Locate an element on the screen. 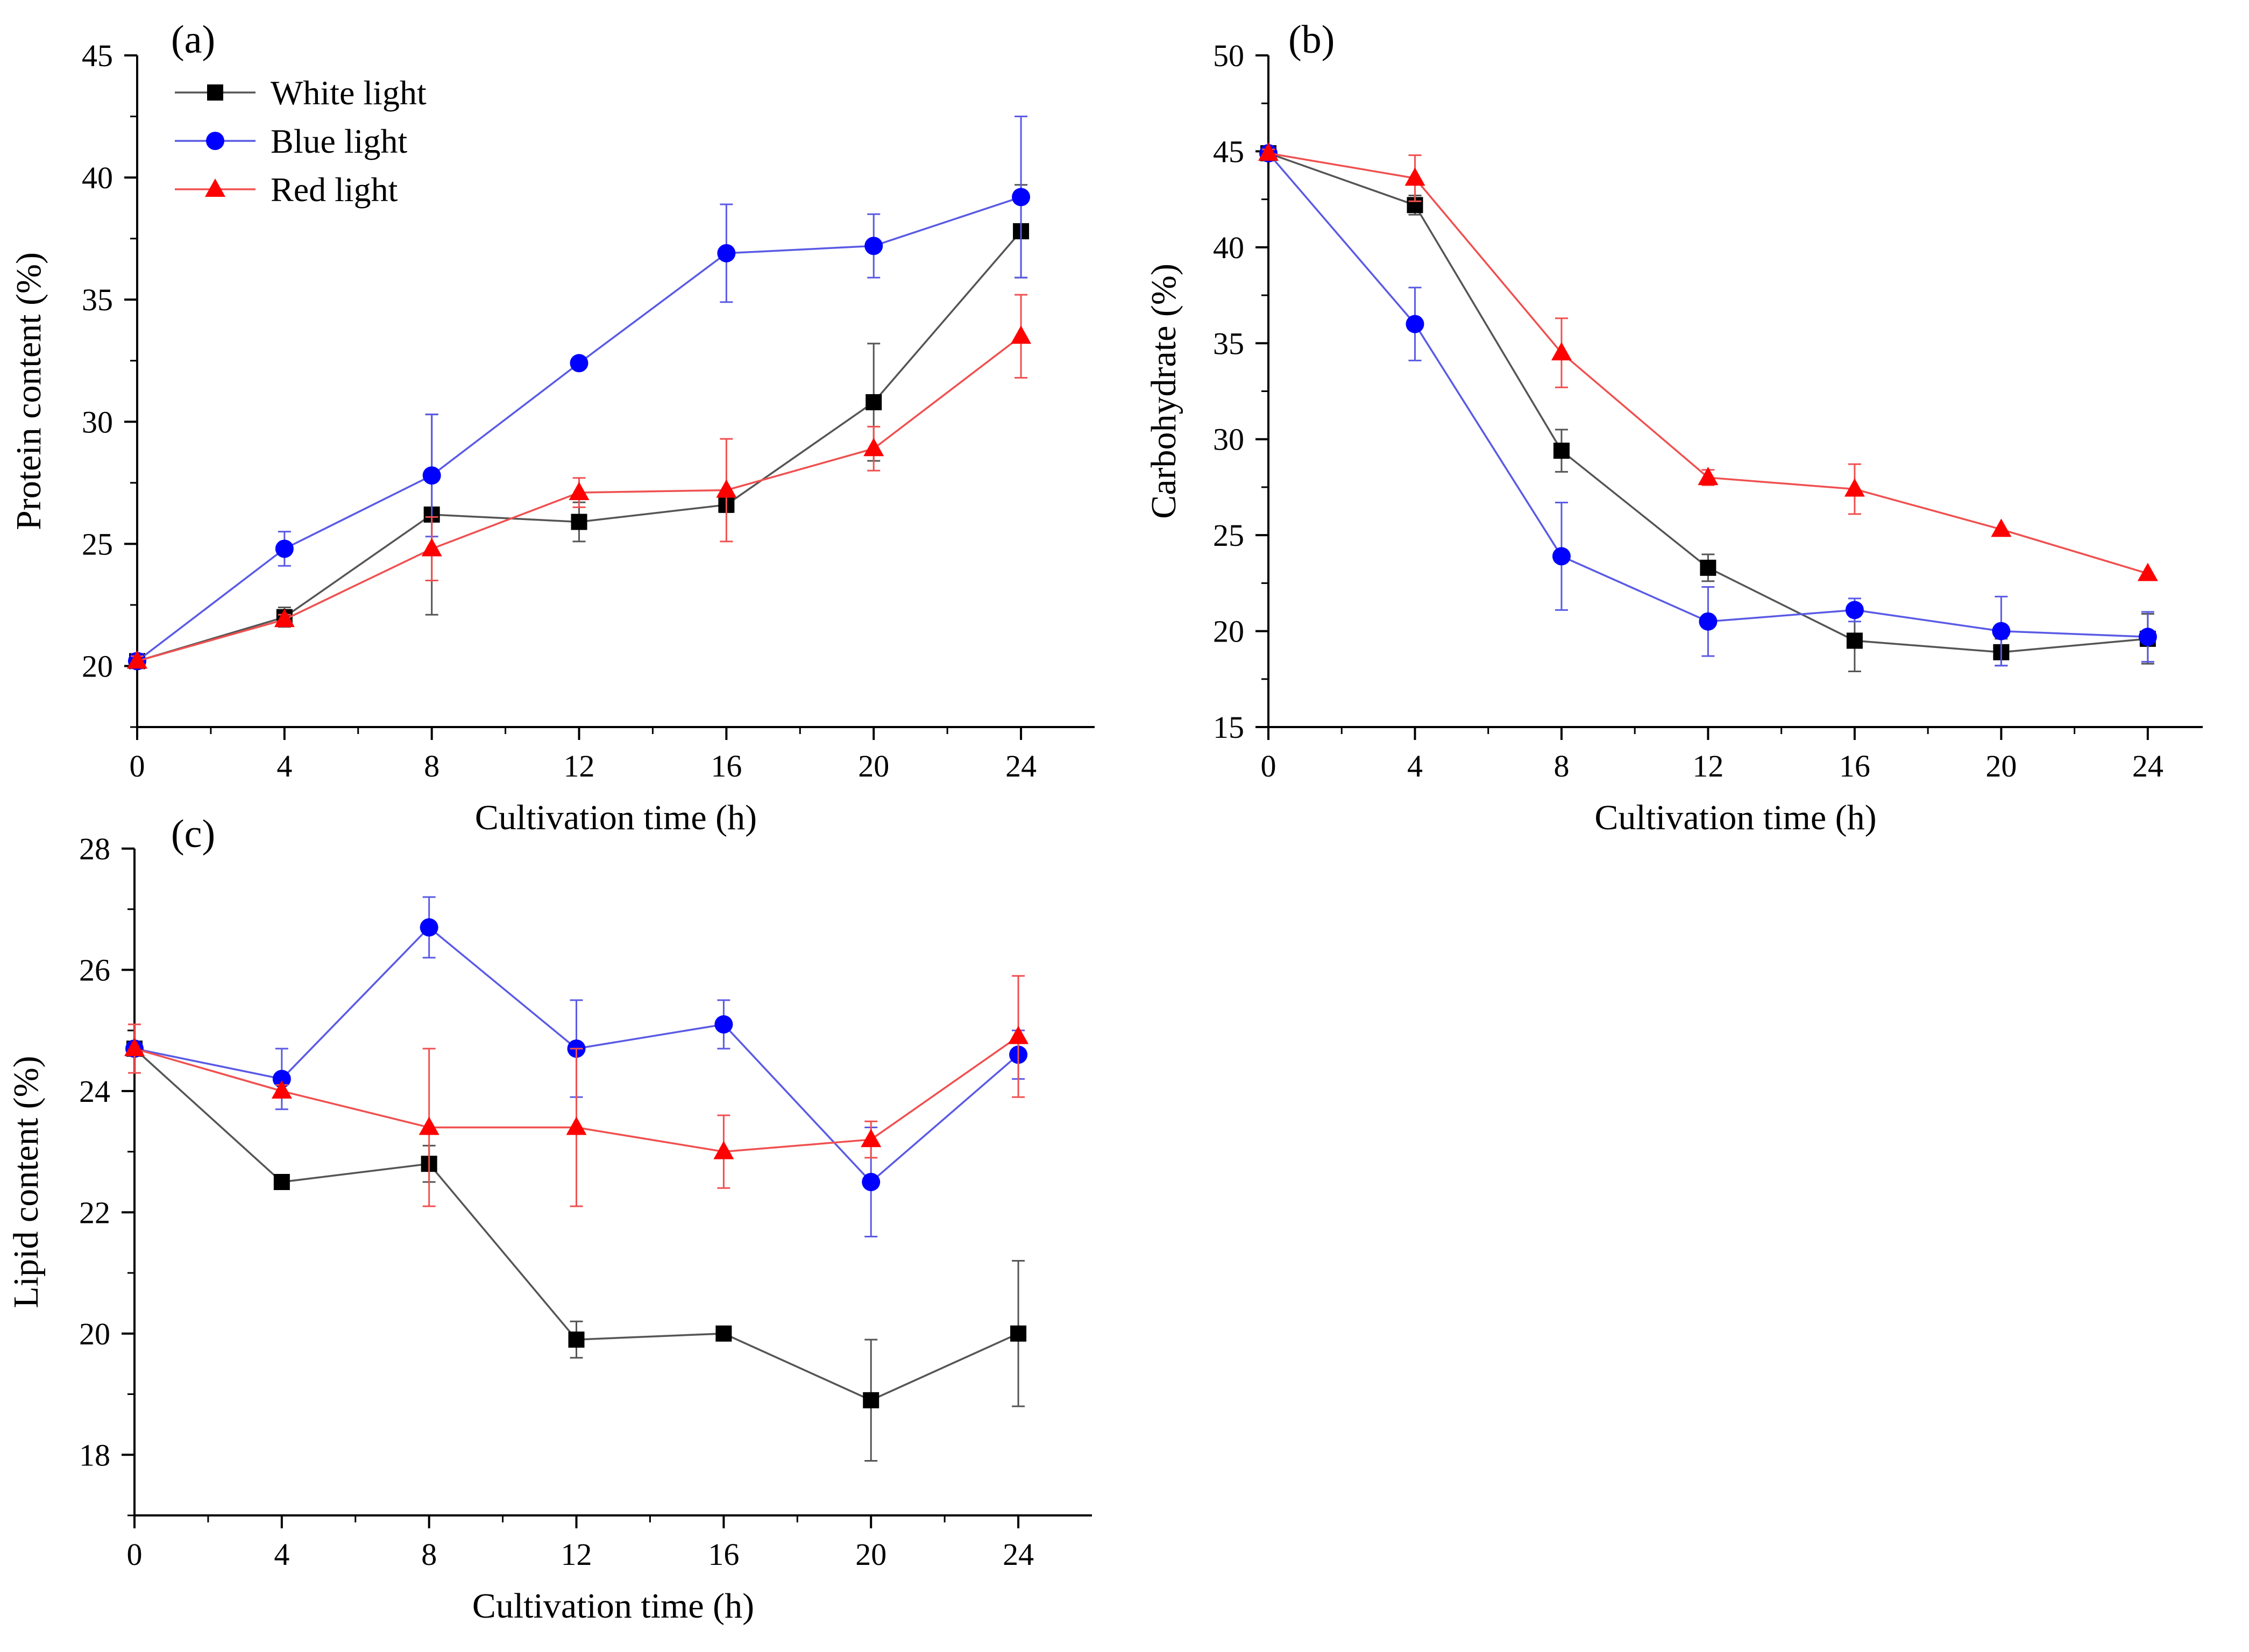 The image size is (2249, 1652). panel-label: (b) is located at coordinates (1311, 40).